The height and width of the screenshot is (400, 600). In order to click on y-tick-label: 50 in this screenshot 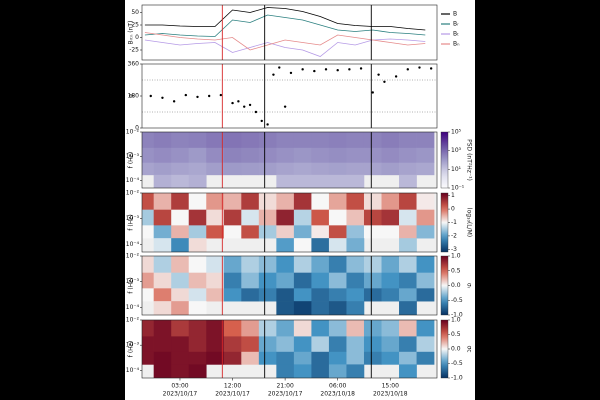, I will do `click(135, 12)`.